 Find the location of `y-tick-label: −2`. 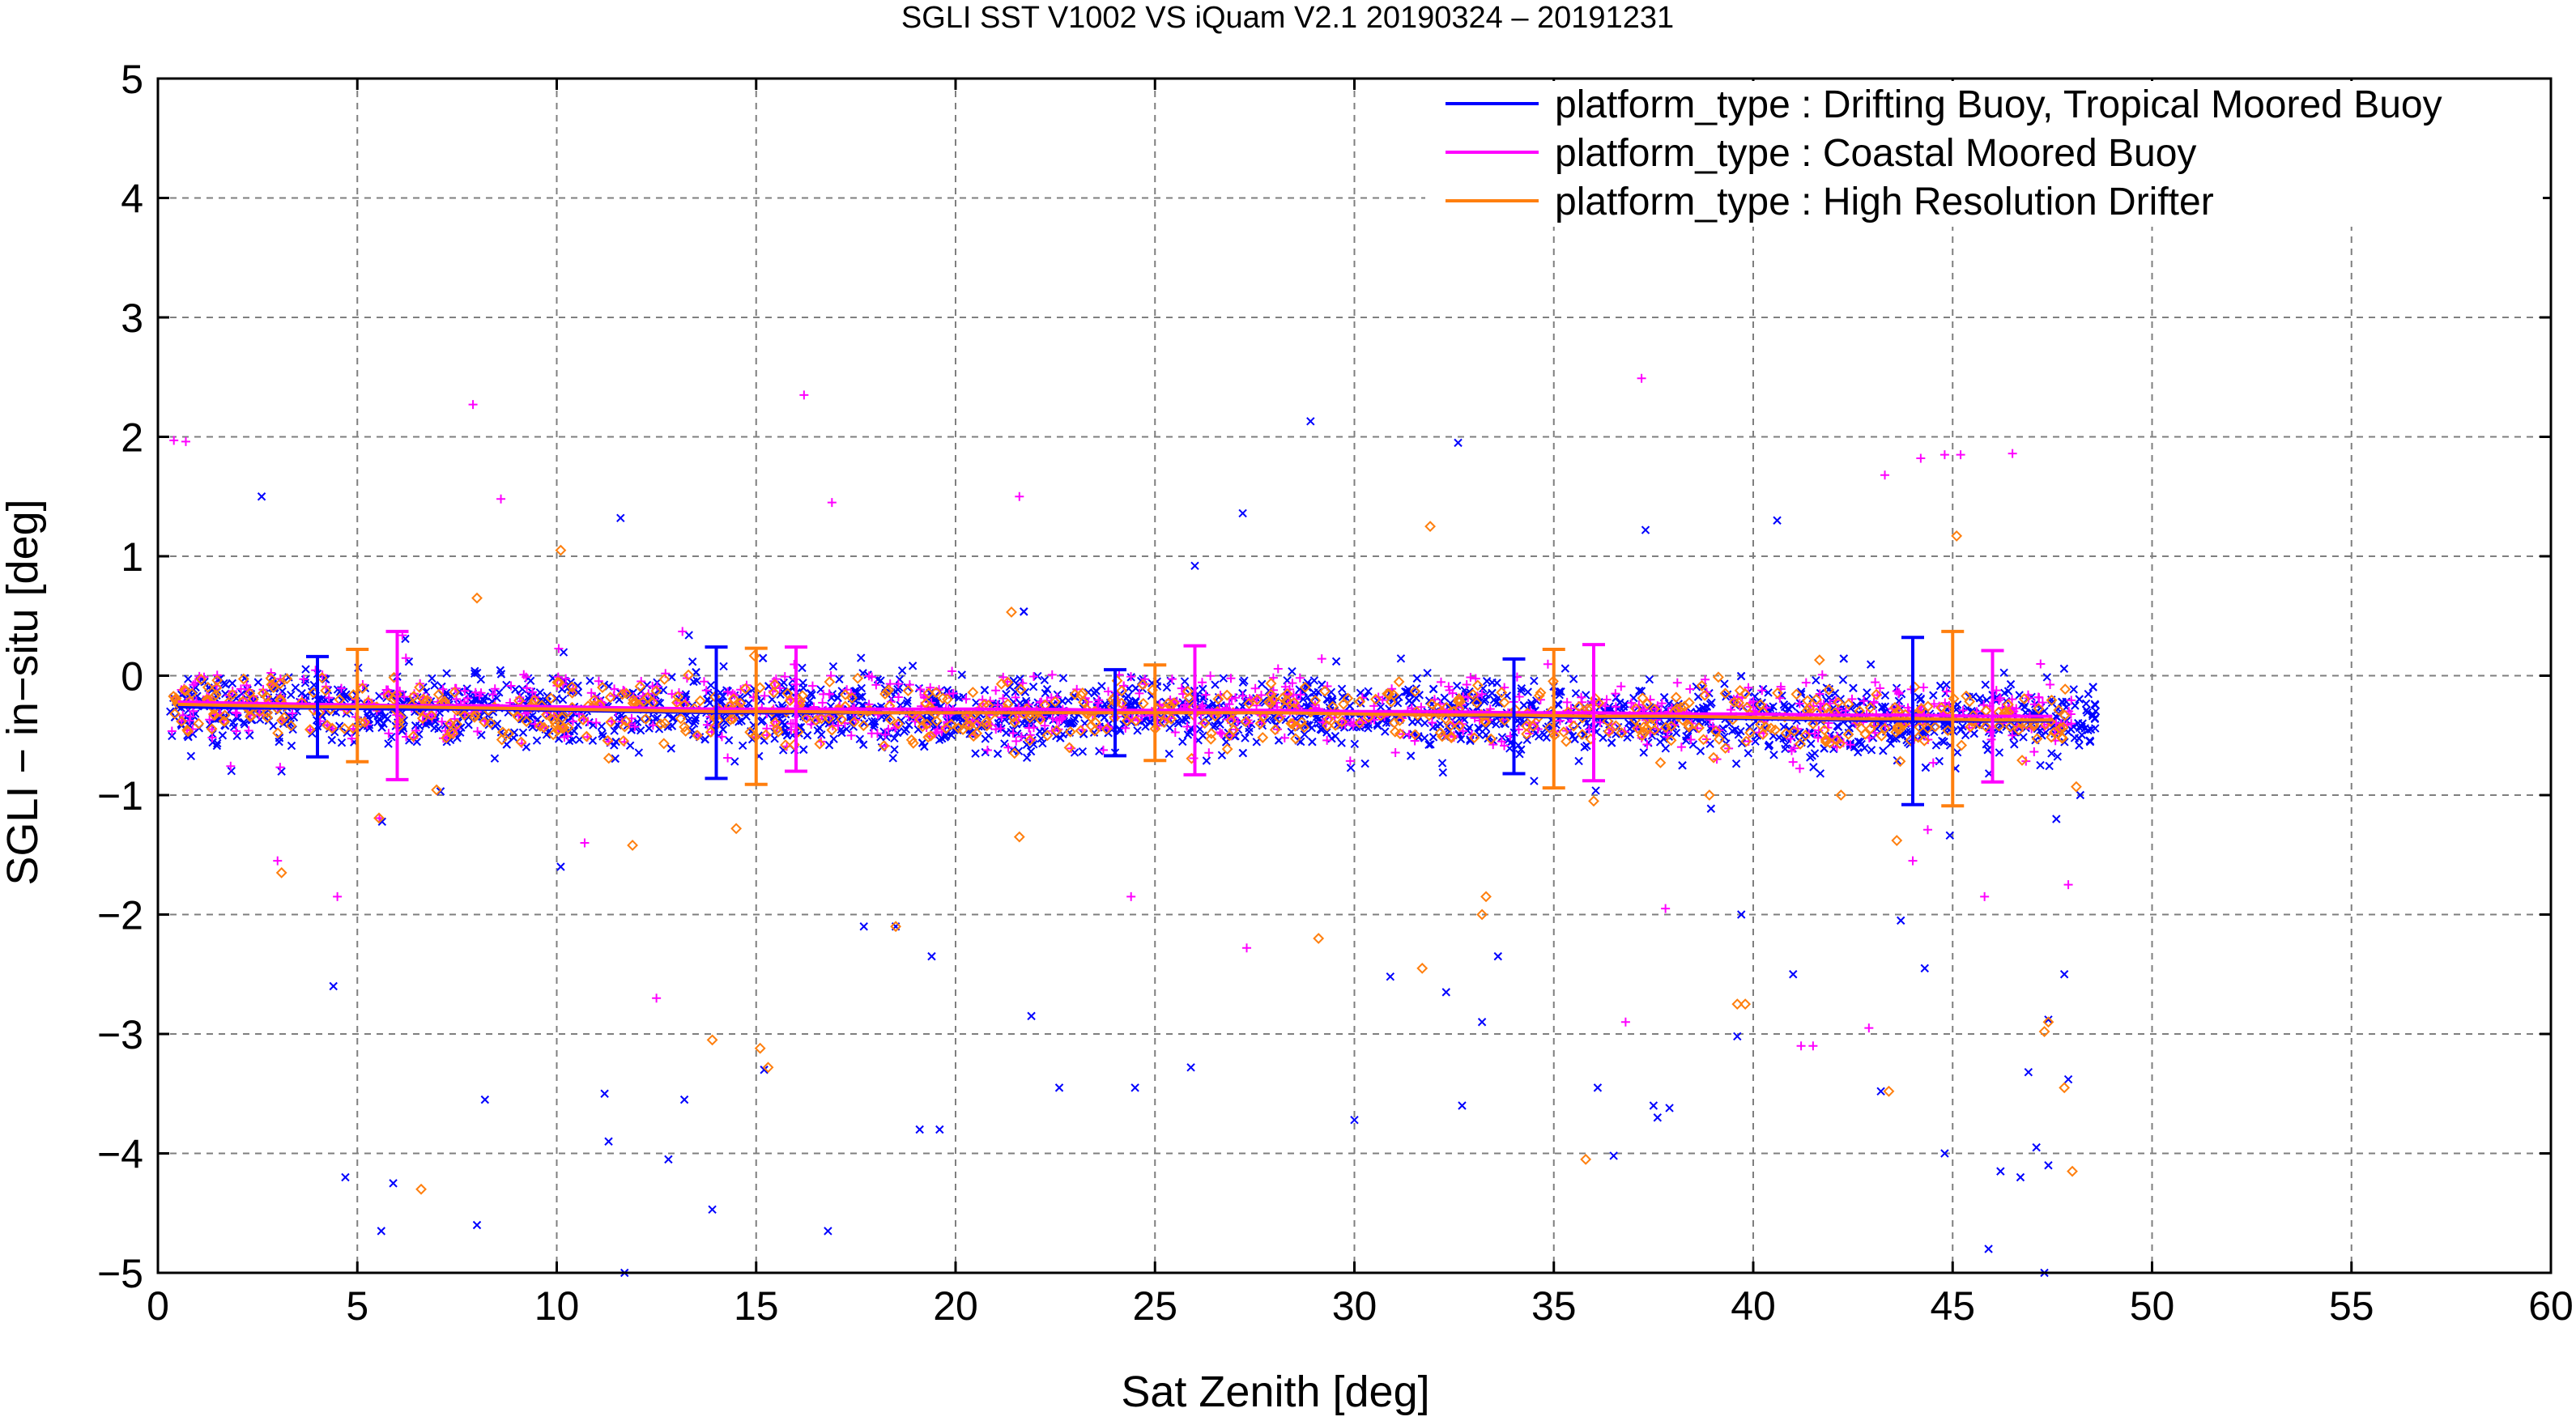

y-tick-label: −2 is located at coordinates (120, 915).